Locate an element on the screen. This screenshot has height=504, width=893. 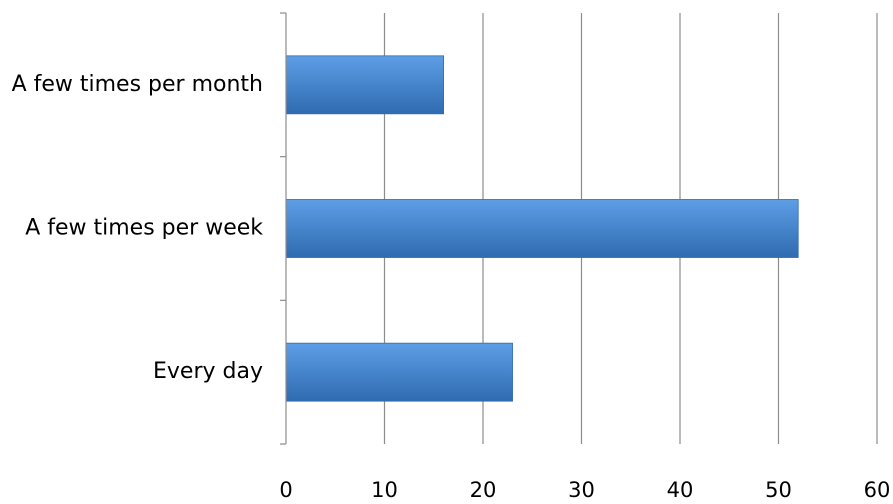
x-tick-label: 10 is located at coordinates (384, 490).